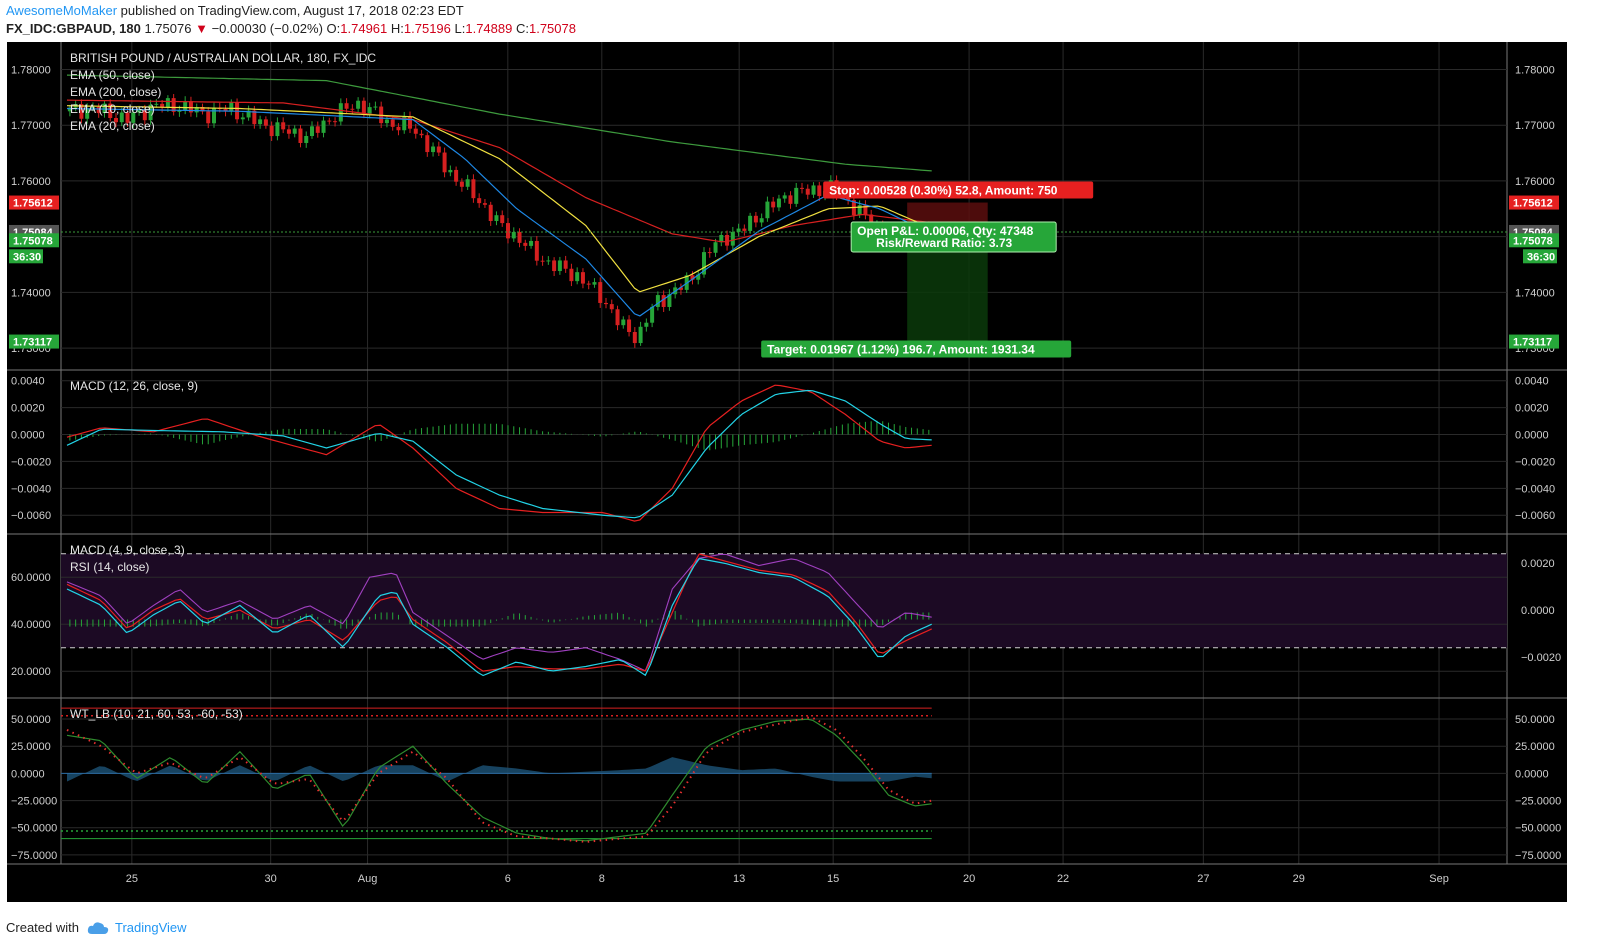 The width and height of the screenshot is (1606, 946). What do you see at coordinates (26, 256) in the screenshot?
I see `countdown-left` at bounding box center [26, 256].